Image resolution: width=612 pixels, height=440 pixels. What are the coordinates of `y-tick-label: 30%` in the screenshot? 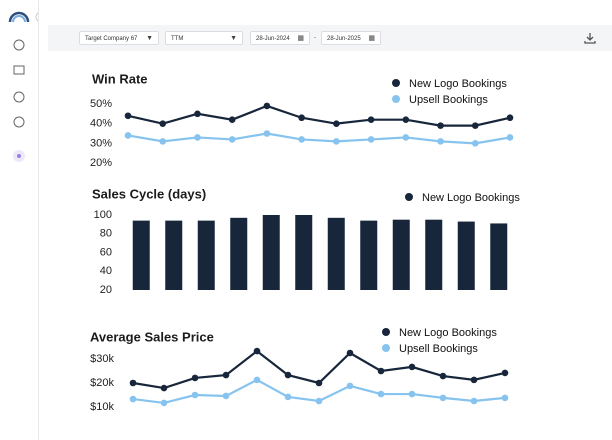 It's located at (101, 143).